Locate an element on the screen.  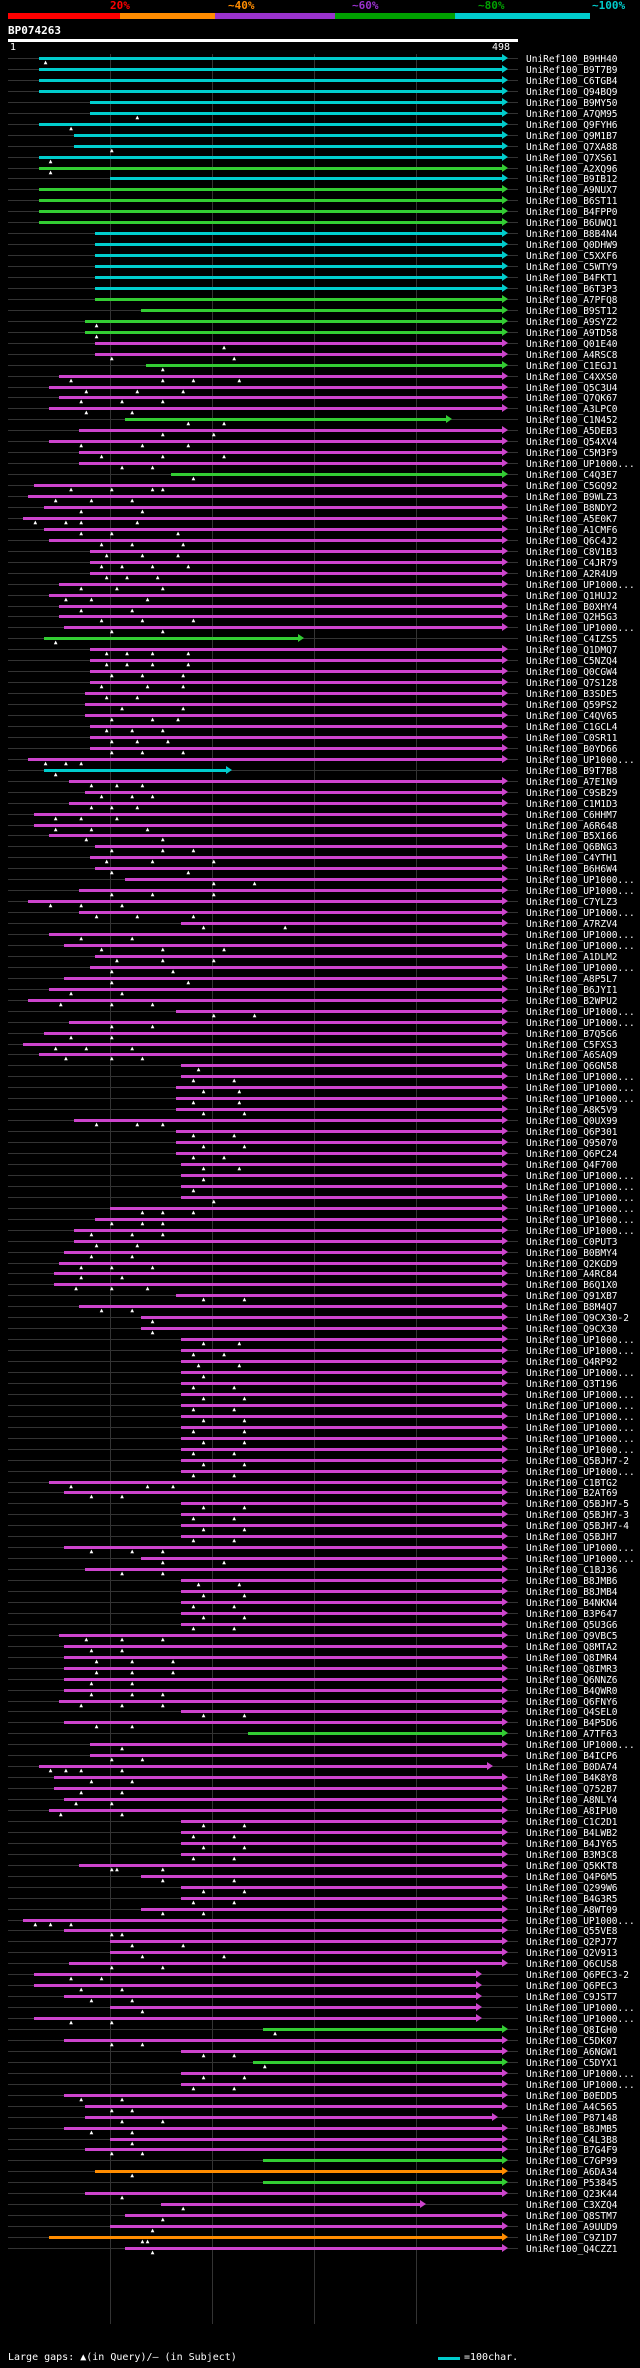
hit-label: UniRef100_C9Z1D7 is located at coordinates (572, 2239).